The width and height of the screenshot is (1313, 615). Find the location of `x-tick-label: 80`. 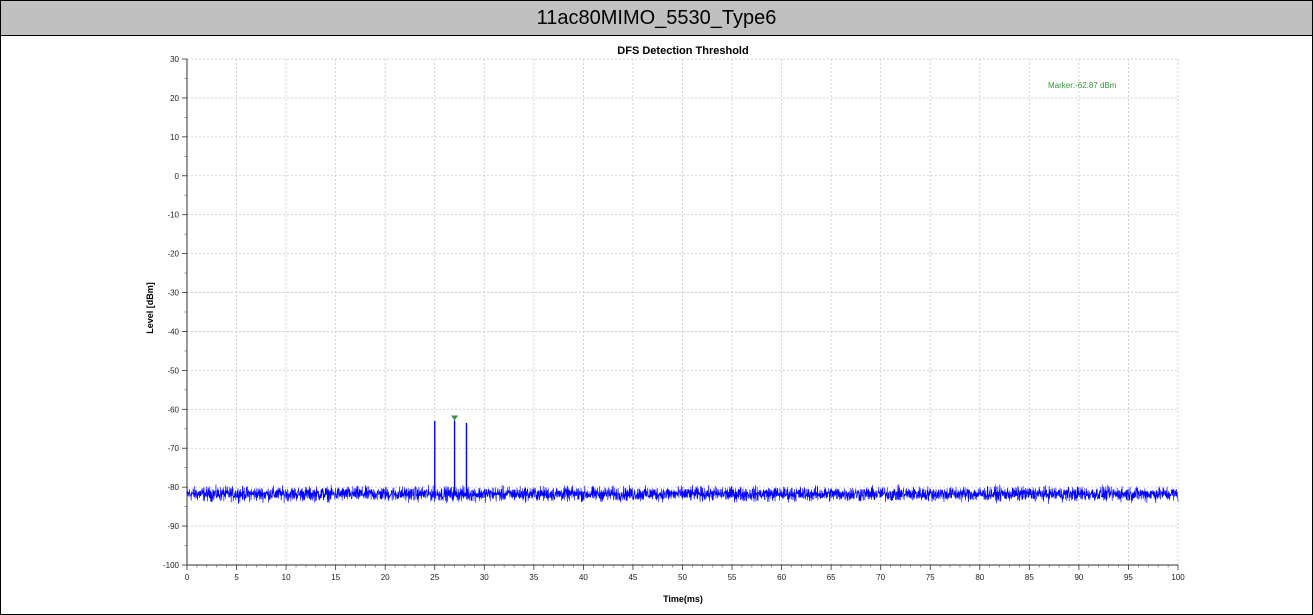

x-tick-label: 80 is located at coordinates (979, 577).